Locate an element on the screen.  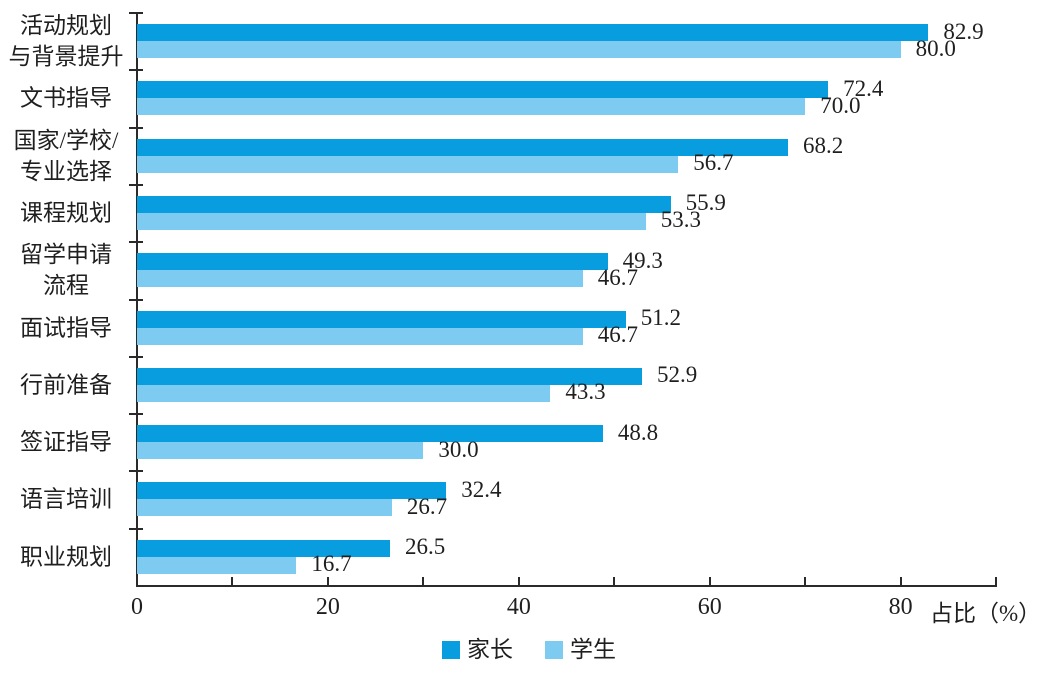
category-label: 留学申请 流程 is located at coordinates (66, 270).